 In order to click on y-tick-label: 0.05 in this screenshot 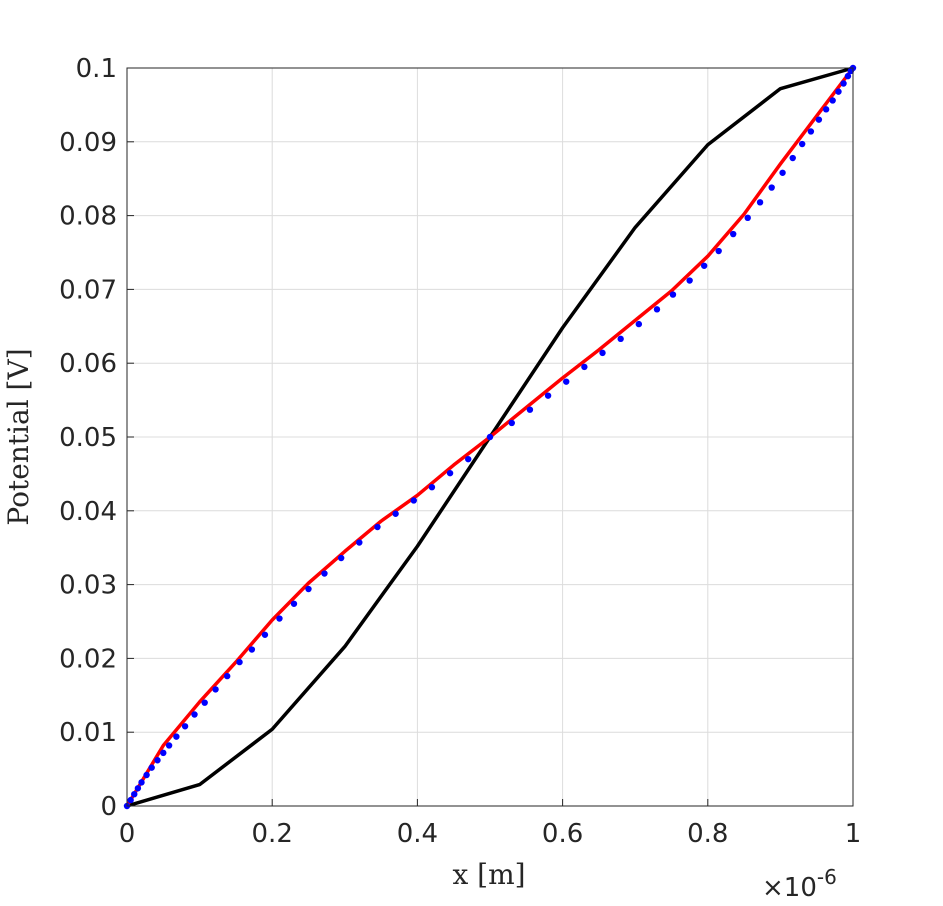, I will do `click(88, 438)`.